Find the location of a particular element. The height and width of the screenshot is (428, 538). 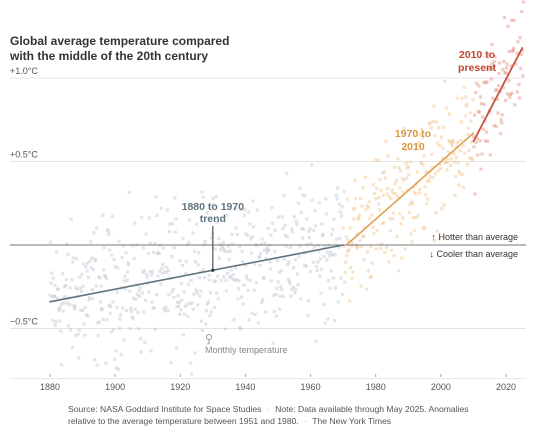

trend-label: 2010 is located at coordinates (413, 147).